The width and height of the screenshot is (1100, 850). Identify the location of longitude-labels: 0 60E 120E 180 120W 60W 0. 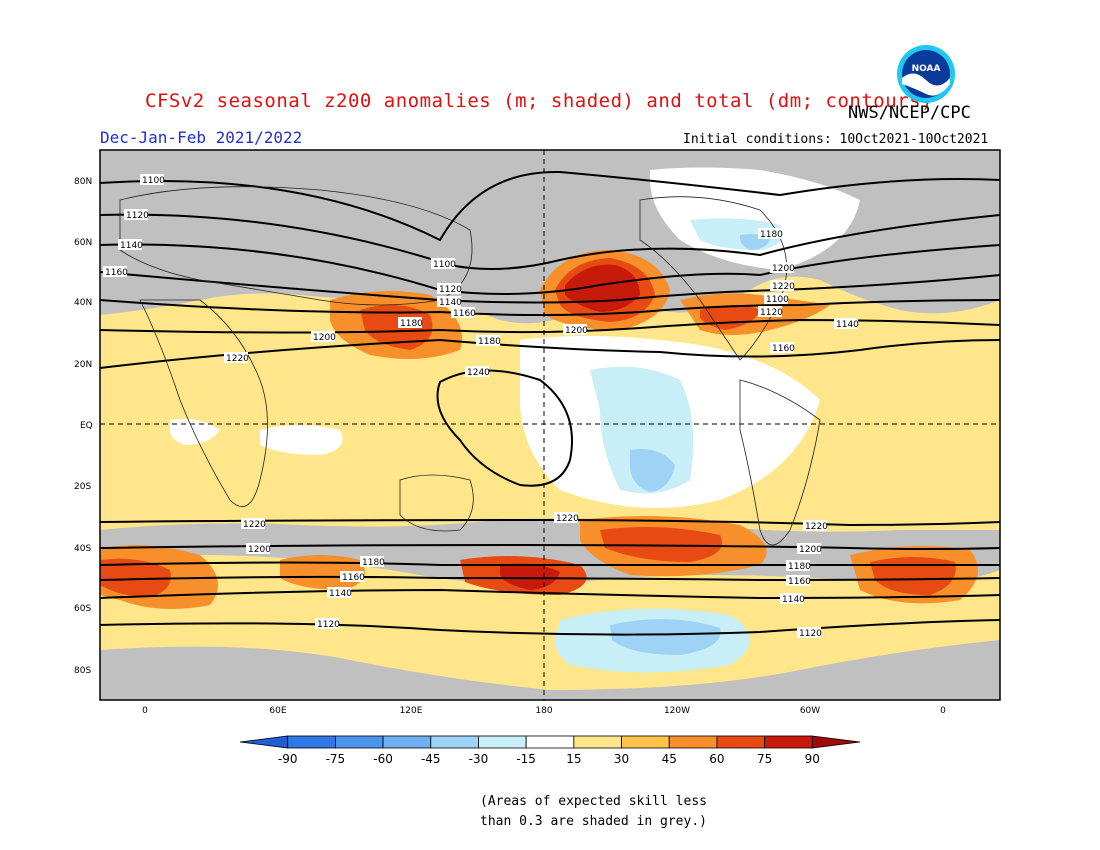
(544, 711).